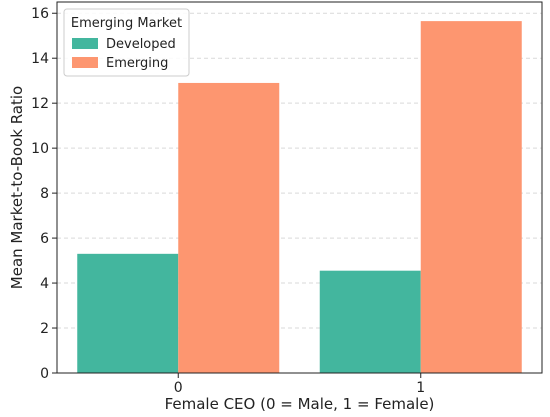 The width and height of the screenshot is (550, 417). Describe the element at coordinates (44, 329) in the screenshot. I see `y-tick-label: 2` at that location.